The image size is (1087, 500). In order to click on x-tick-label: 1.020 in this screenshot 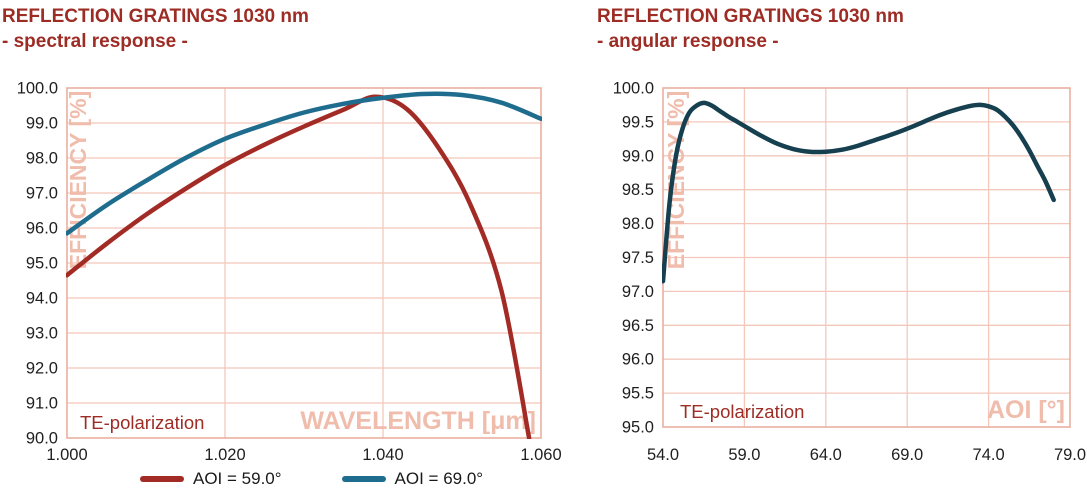, I will do `click(224, 455)`.